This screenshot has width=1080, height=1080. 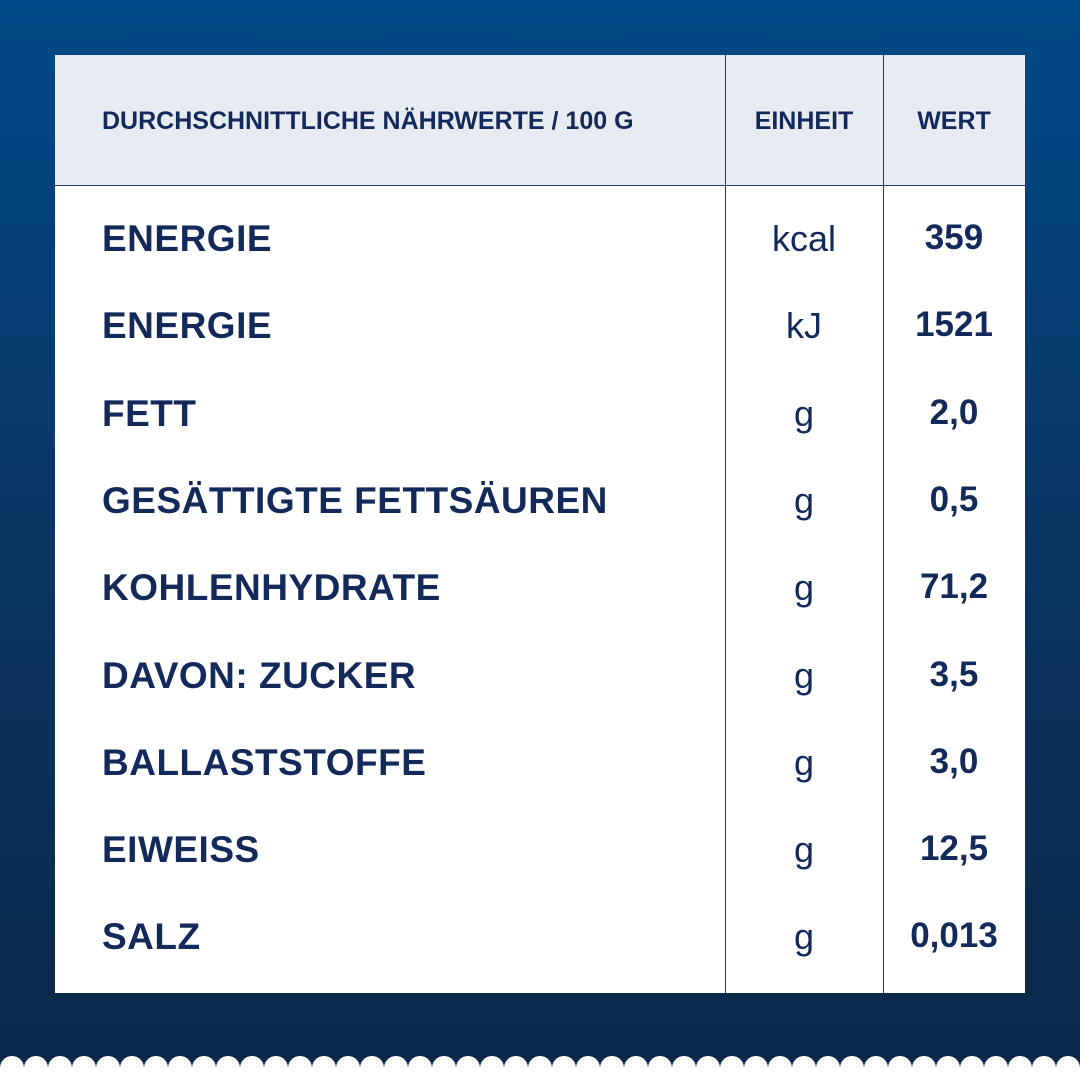 What do you see at coordinates (954, 936) in the screenshot?
I see `value-cell: 0,013` at bounding box center [954, 936].